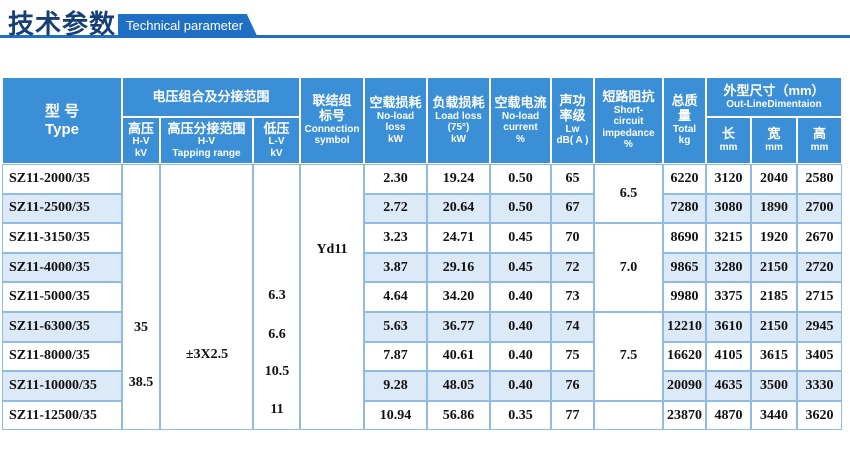 The width and height of the screenshot is (850, 457). Describe the element at coordinates (332, 249) in the screenshot. I see `connection-value: Yd11` at that location.